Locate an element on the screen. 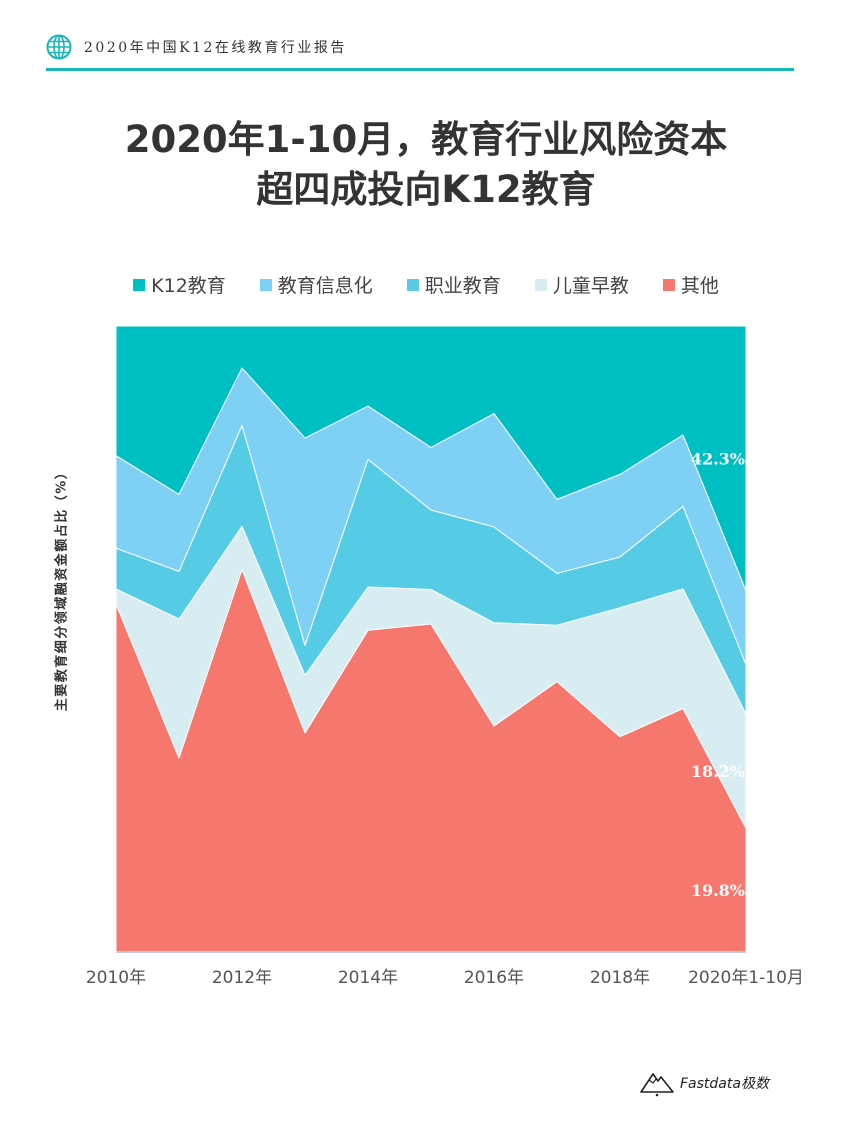 The width and height of the screenshot is (852, 1136). x-axis-ticks: 2010年 2012年 2014年 2016年 2018年 2020年1-10月 is located at coordinates (445, 978).